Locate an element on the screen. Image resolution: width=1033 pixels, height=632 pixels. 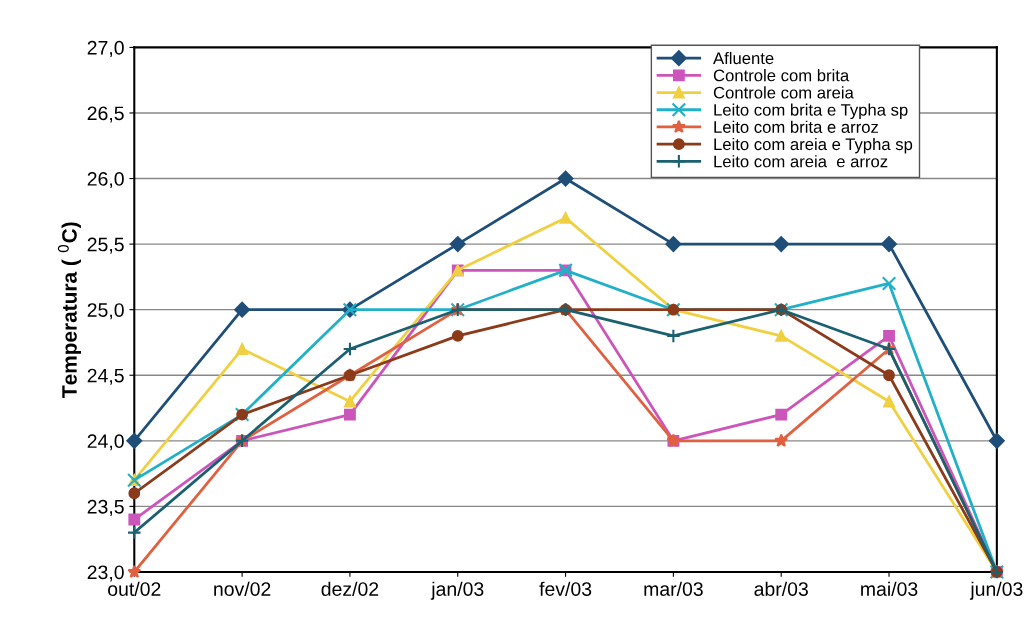
legend-label: Leito com brita e arroz is located at coordinates (796, 126).